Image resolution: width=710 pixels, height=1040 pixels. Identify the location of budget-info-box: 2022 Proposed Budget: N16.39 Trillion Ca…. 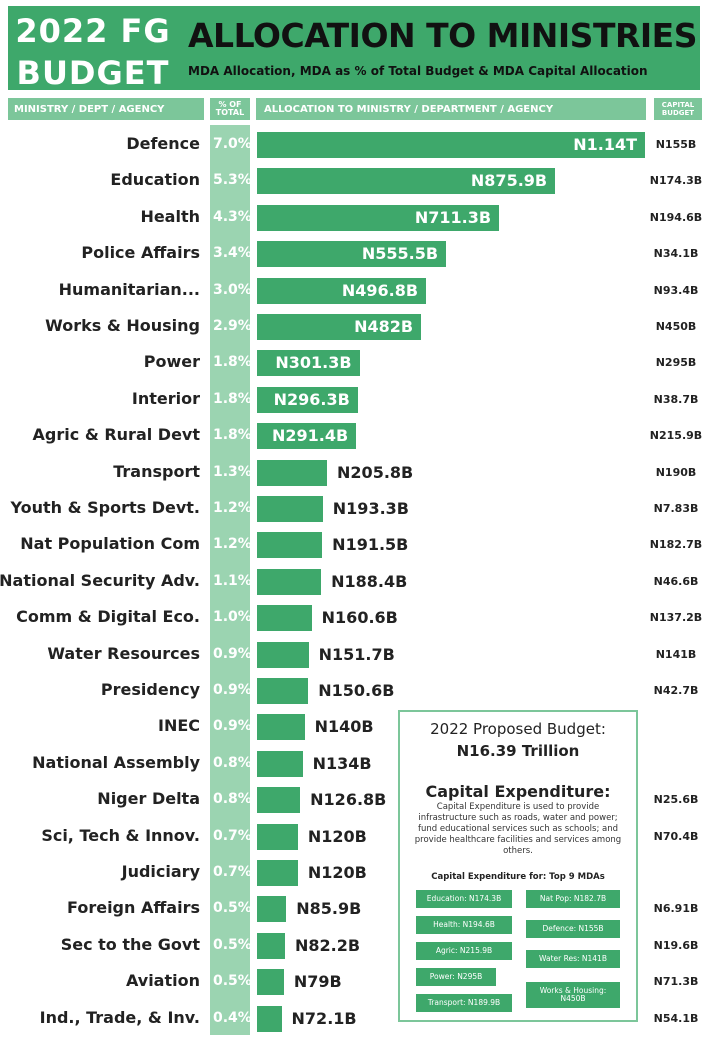
(518, 866).